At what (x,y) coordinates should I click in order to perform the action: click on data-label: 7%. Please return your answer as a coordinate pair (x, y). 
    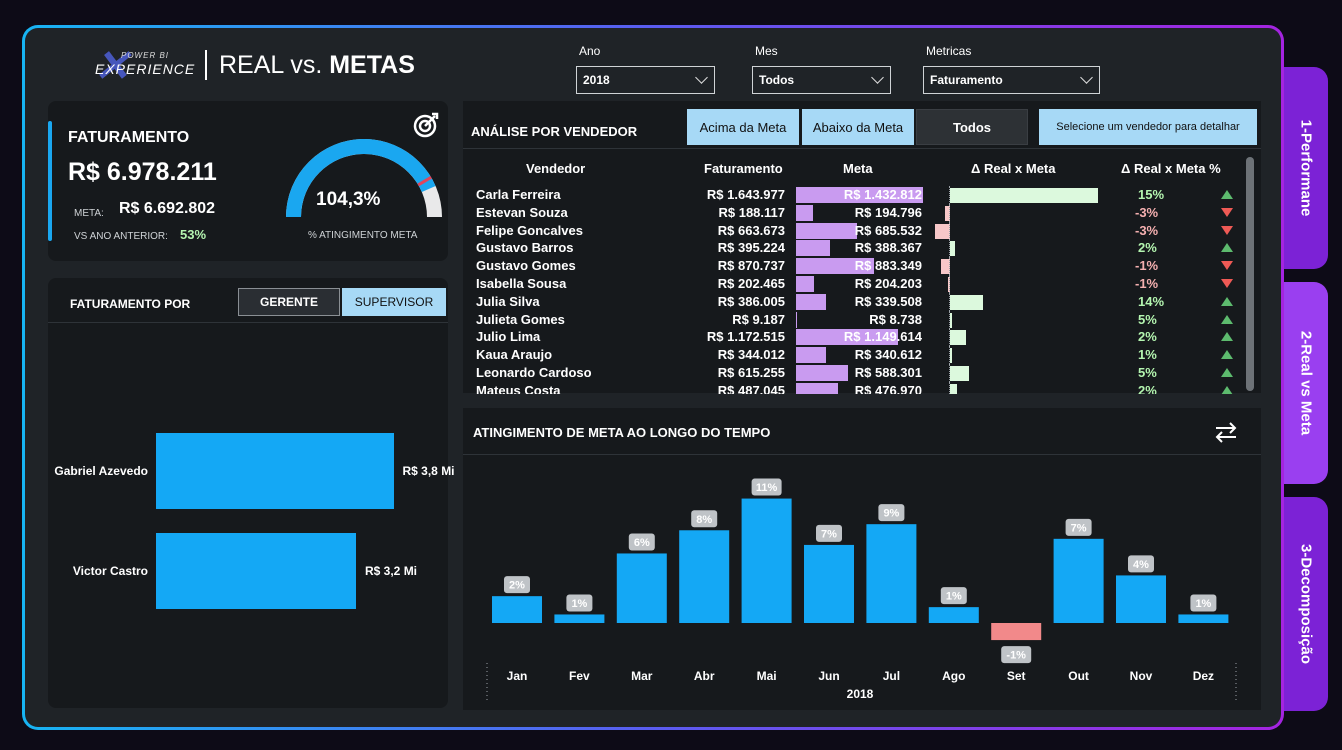
    Looking at the image, I should click on (829, 534).